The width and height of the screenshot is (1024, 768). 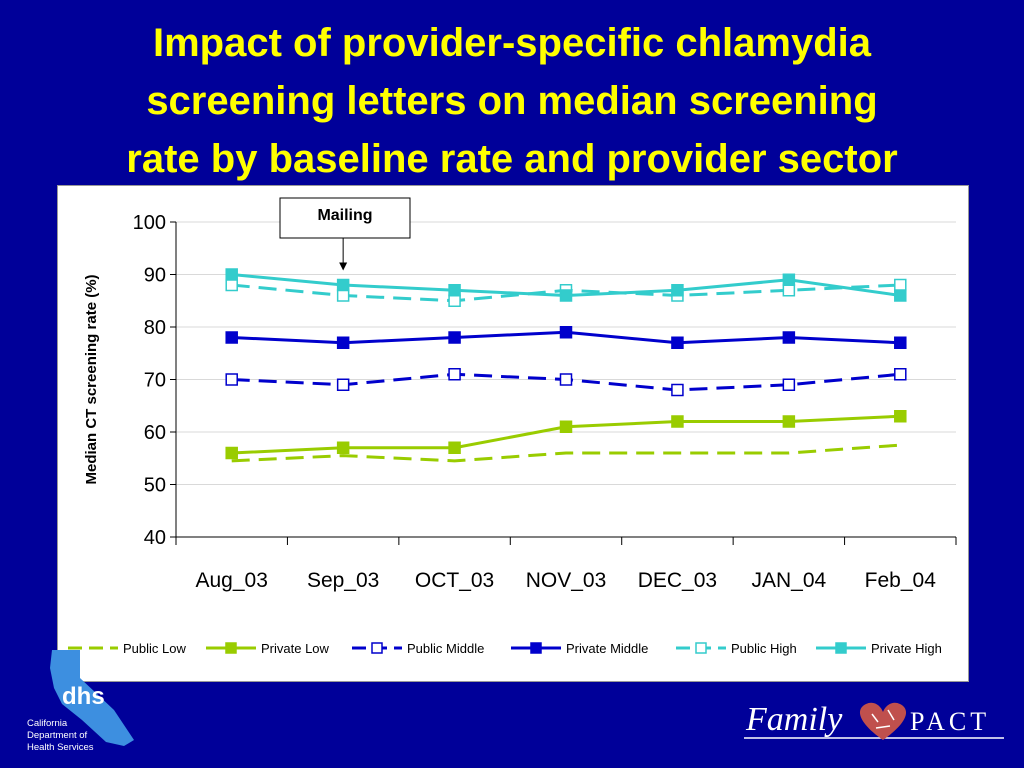 I want to click on family-pact-logo, so click(x=874, y=721).